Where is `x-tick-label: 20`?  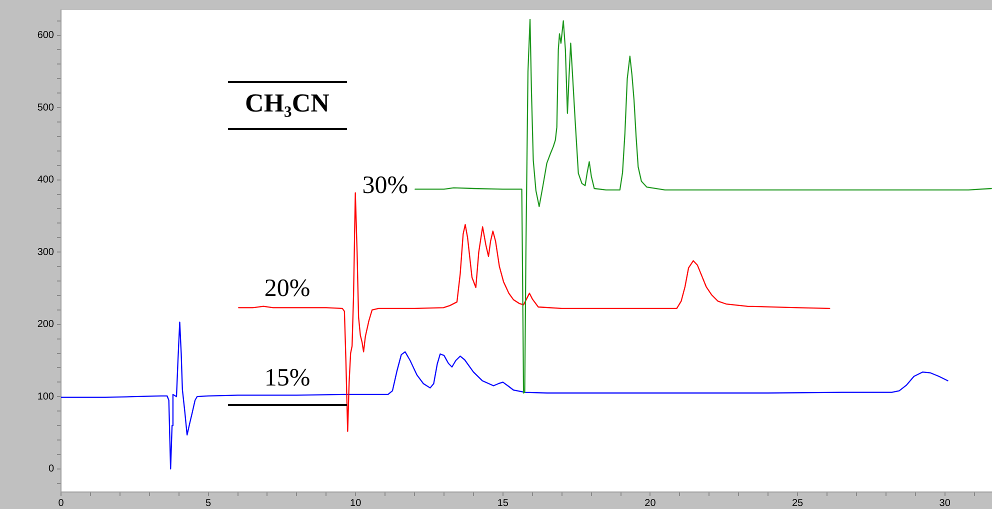
x-tick-label: 20 is located at coordinates (650, 503).